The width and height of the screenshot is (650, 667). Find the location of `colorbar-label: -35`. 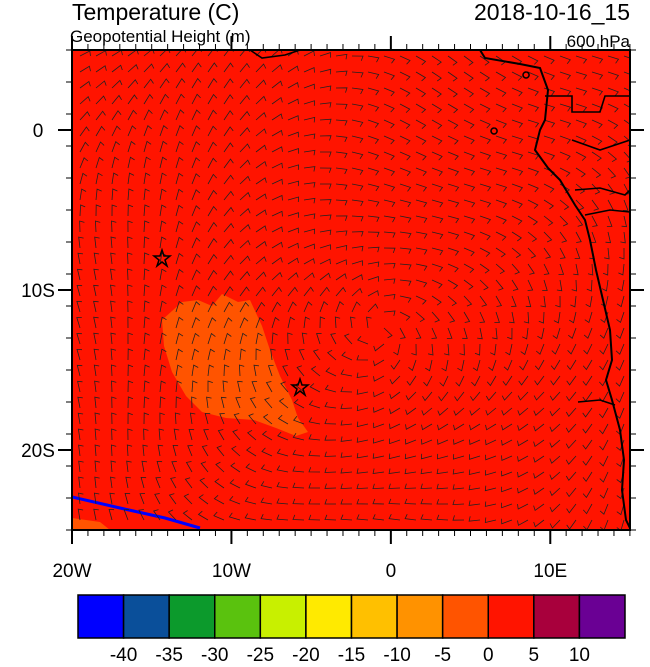

colorbar-label: -35 is located at coordinates (168, 655).